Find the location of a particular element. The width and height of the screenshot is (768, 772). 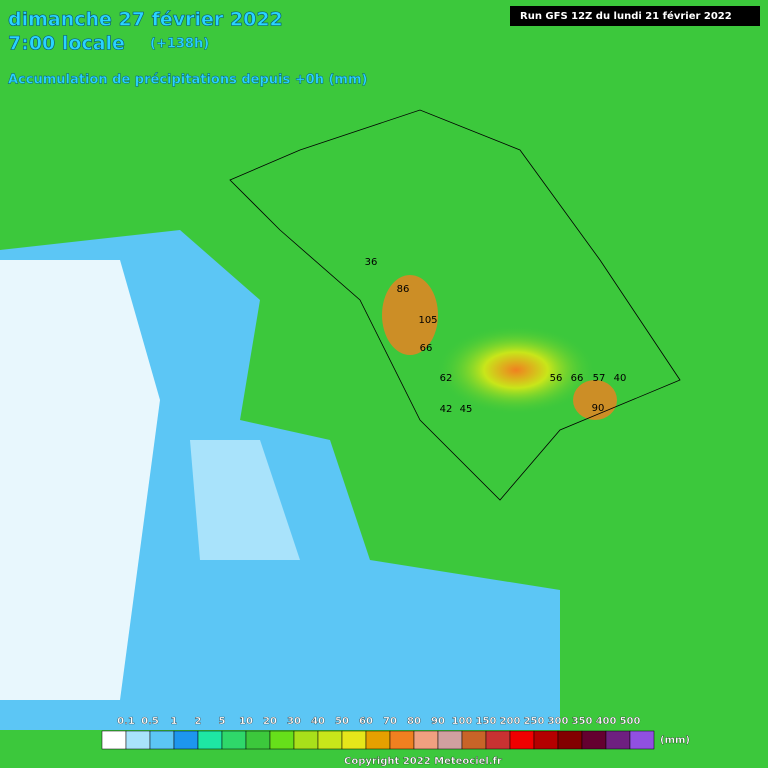

copyright: Copyright 2022 Meteociel.fr is located at coordinates (423, 761).